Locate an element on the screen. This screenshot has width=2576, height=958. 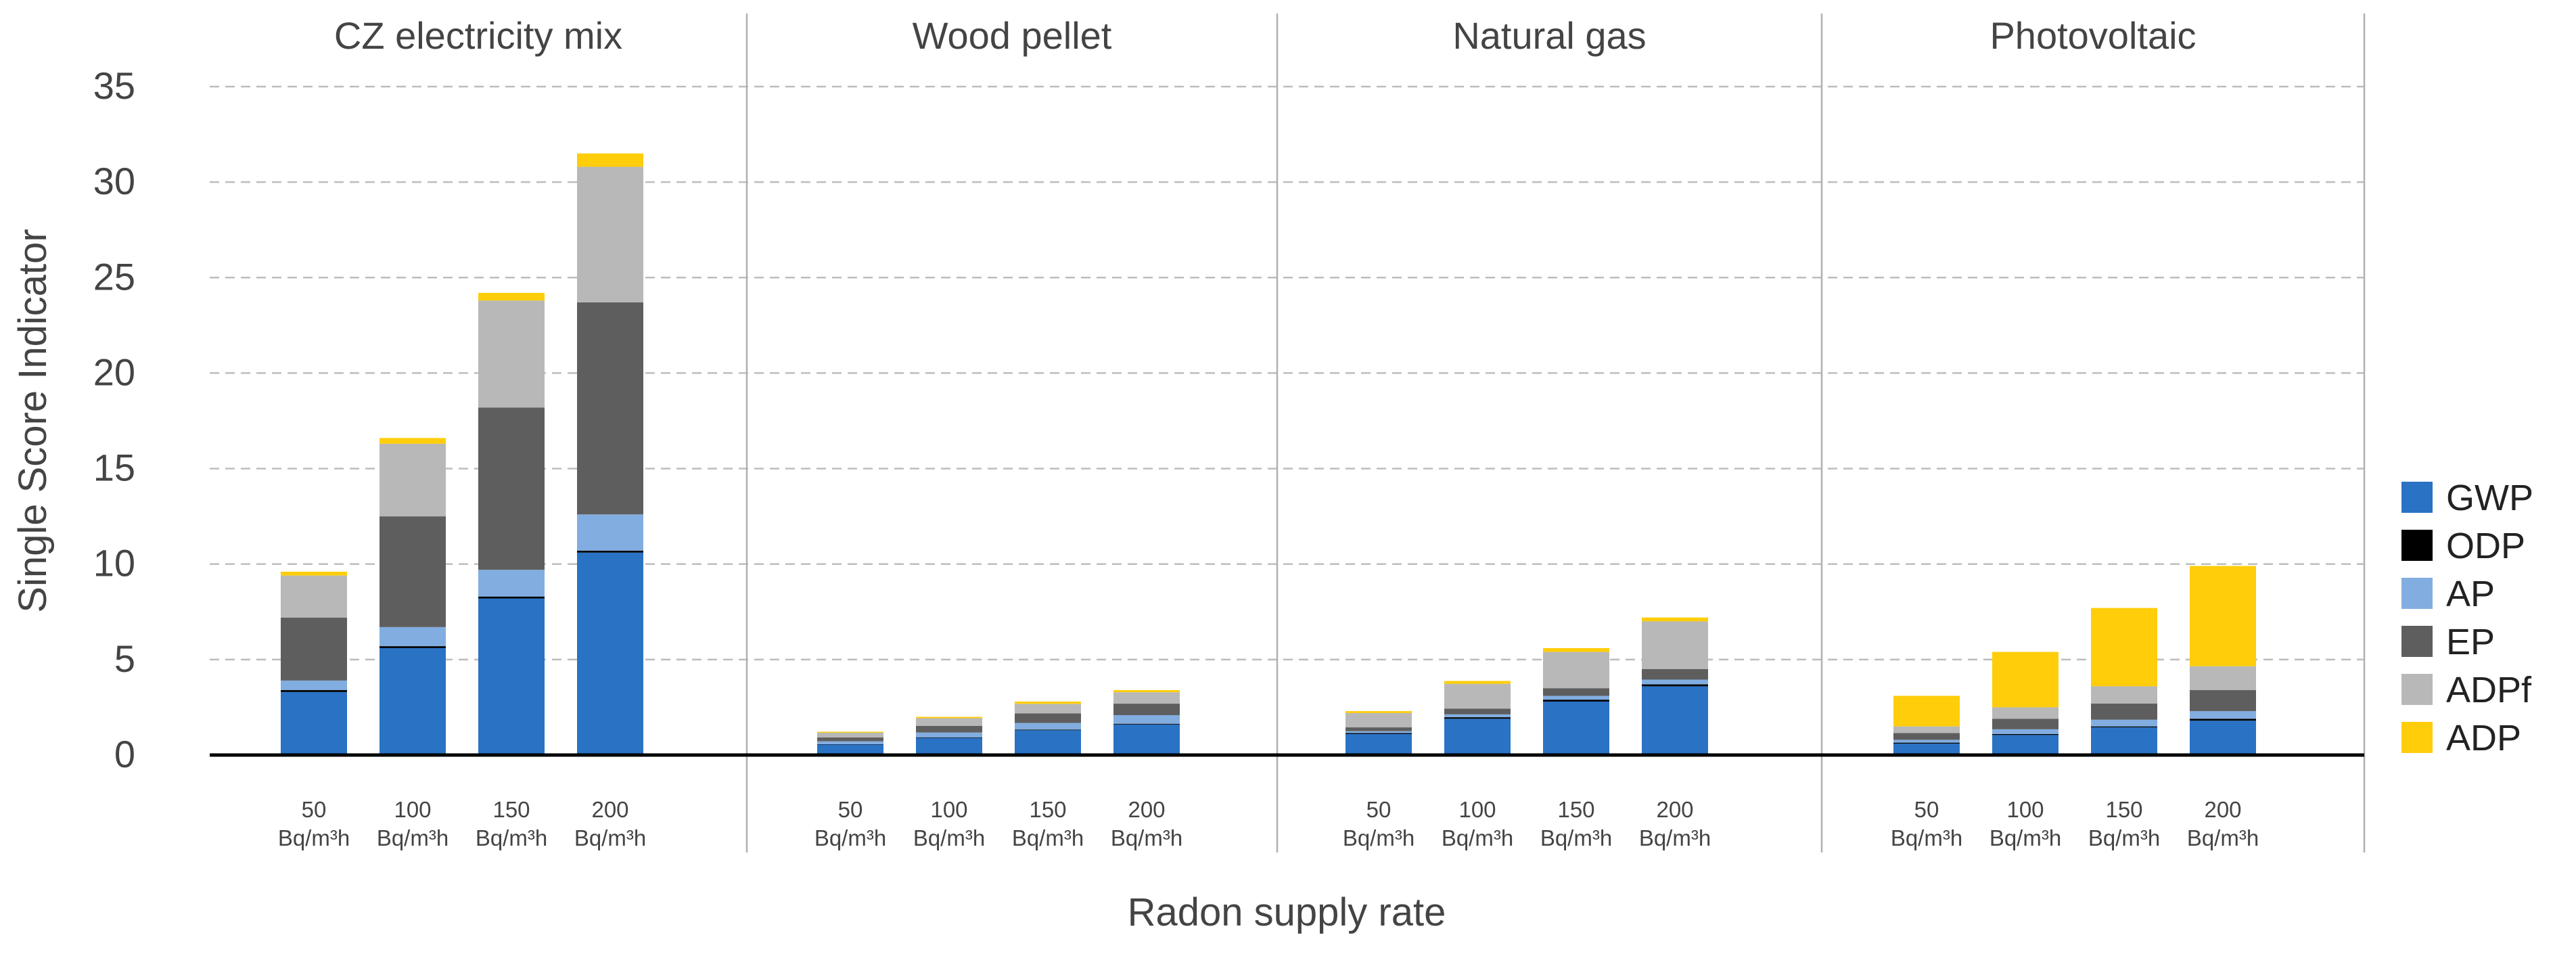
y-tick-label: 20 is located at coordinates (114, 371).